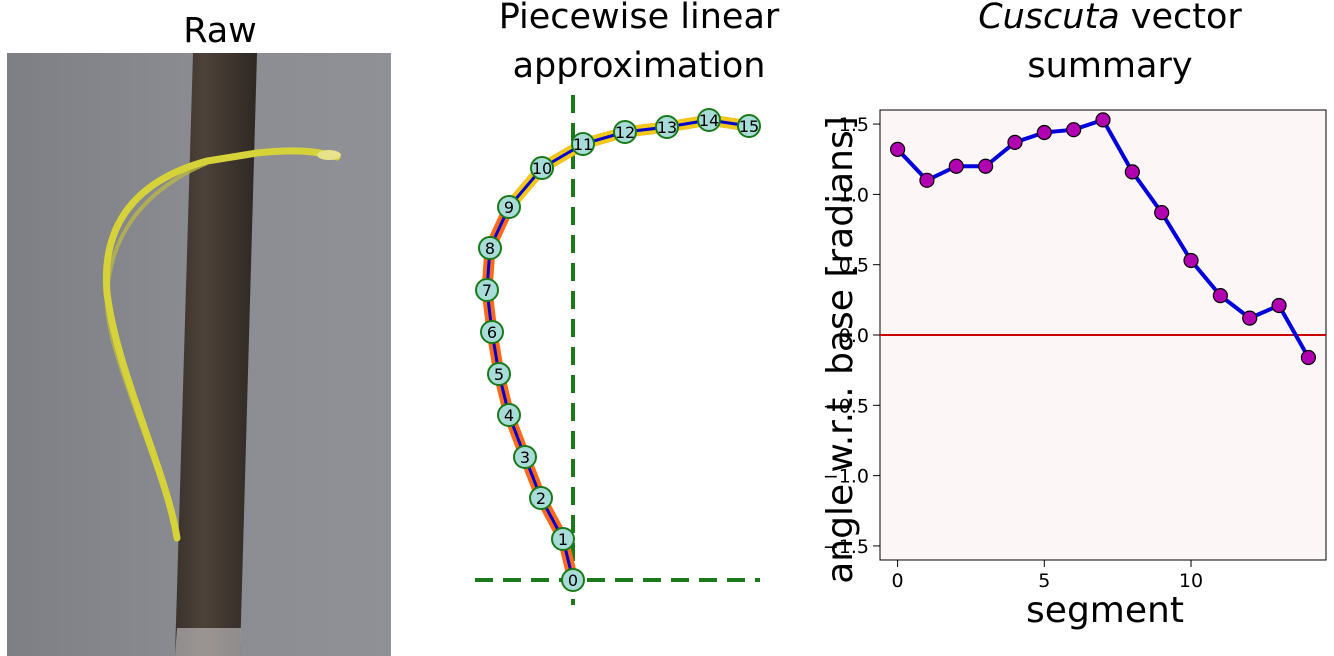 This screenshot has width=1334, height=656. Describe the element at coordinates (854, 125) in the screenshot. I see `y-tick-label: 1.5` at that location.